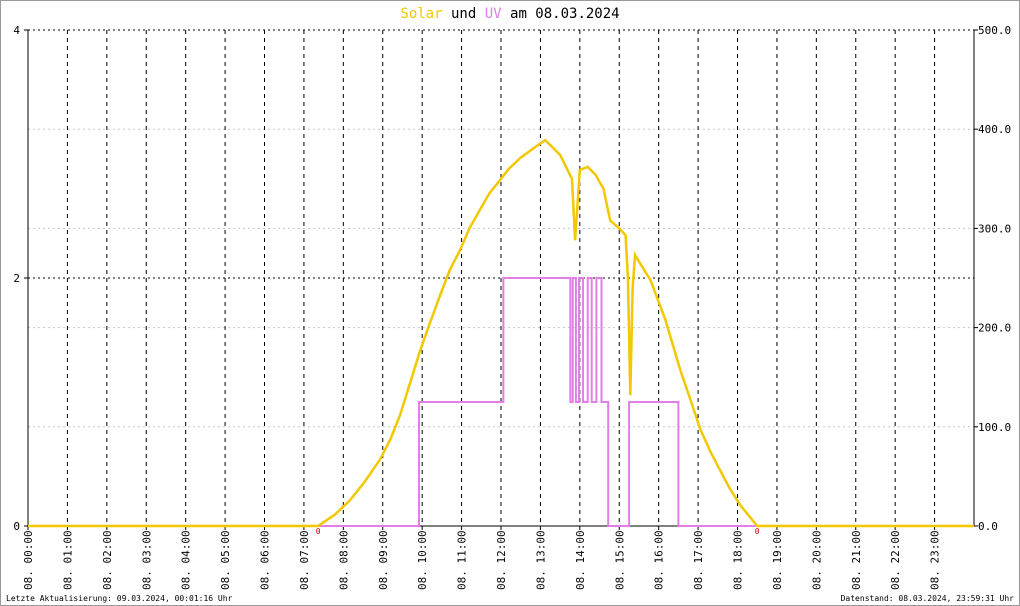 The image size is (1020, 606). What do you see at coordinates (462, 560) in the screenshot?
I see `x-tick-label: 08. 11:00` at bounding box center [462, 560].